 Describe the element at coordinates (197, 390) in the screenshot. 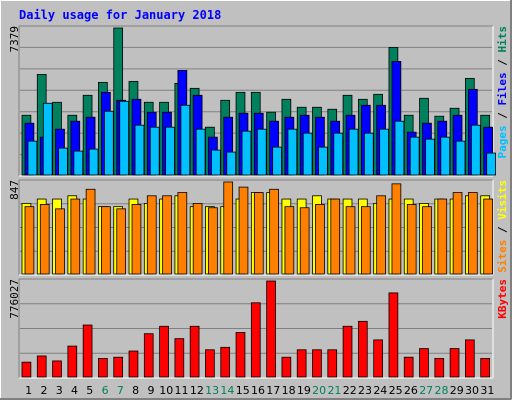

I see `x-tick-label: 12` at that location.